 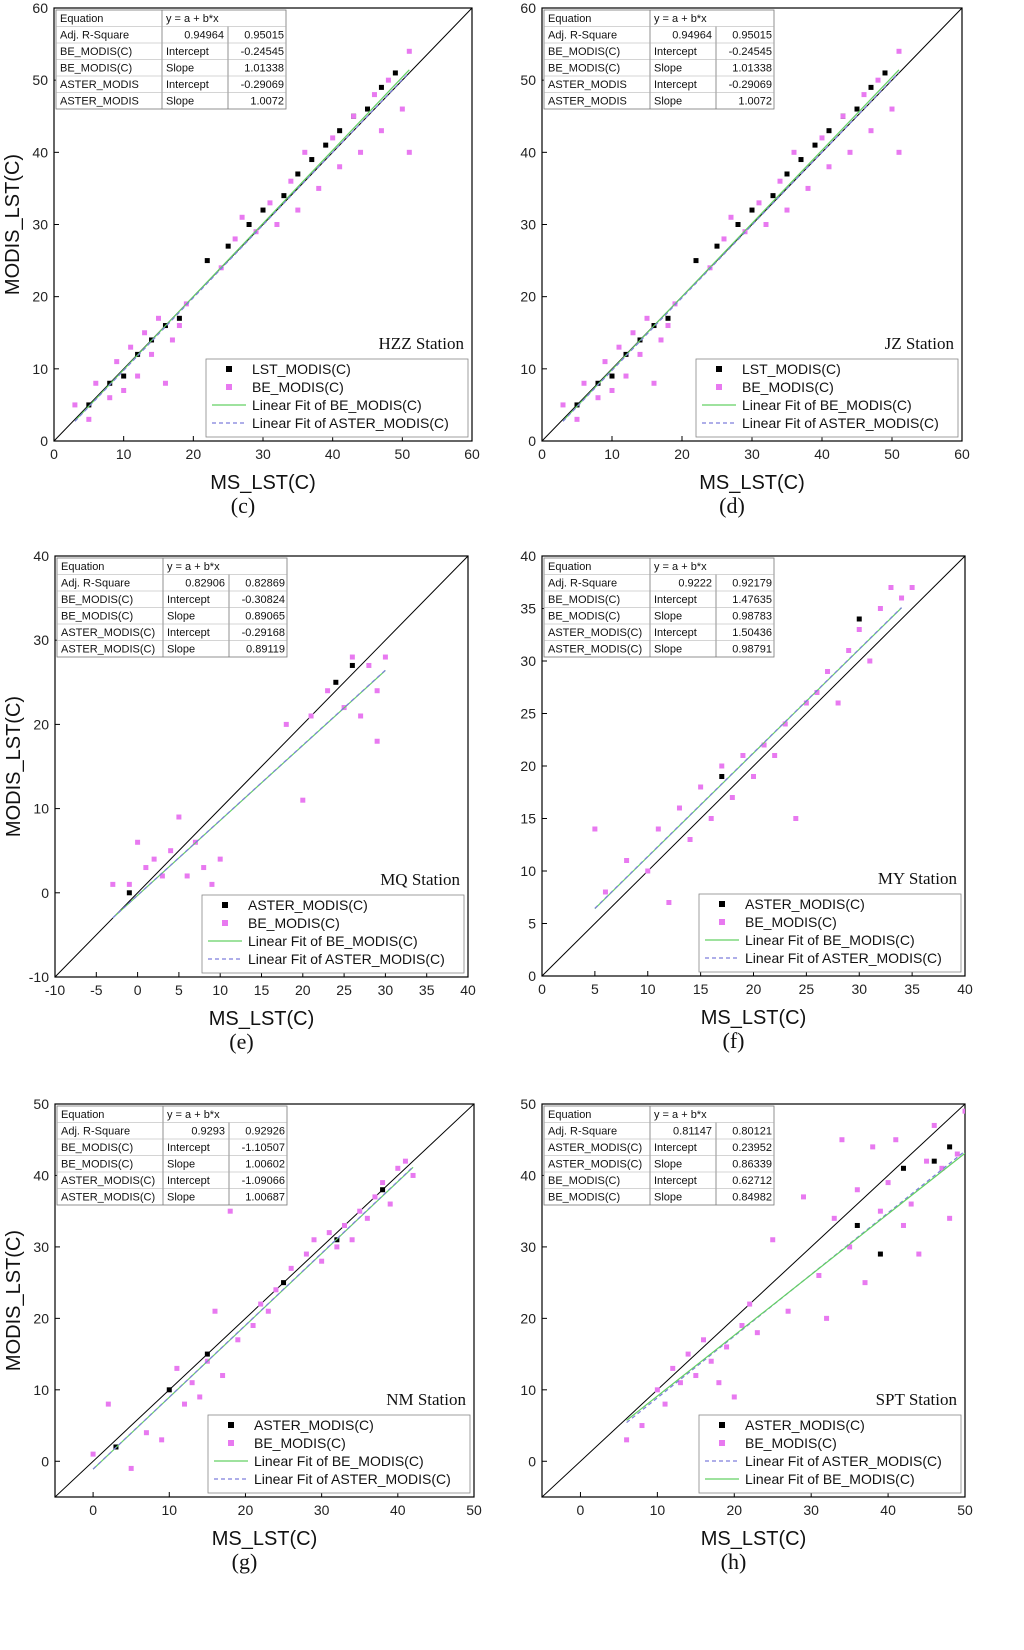 I want to click on subfigure-label: (d), so click(x=732, y=505).